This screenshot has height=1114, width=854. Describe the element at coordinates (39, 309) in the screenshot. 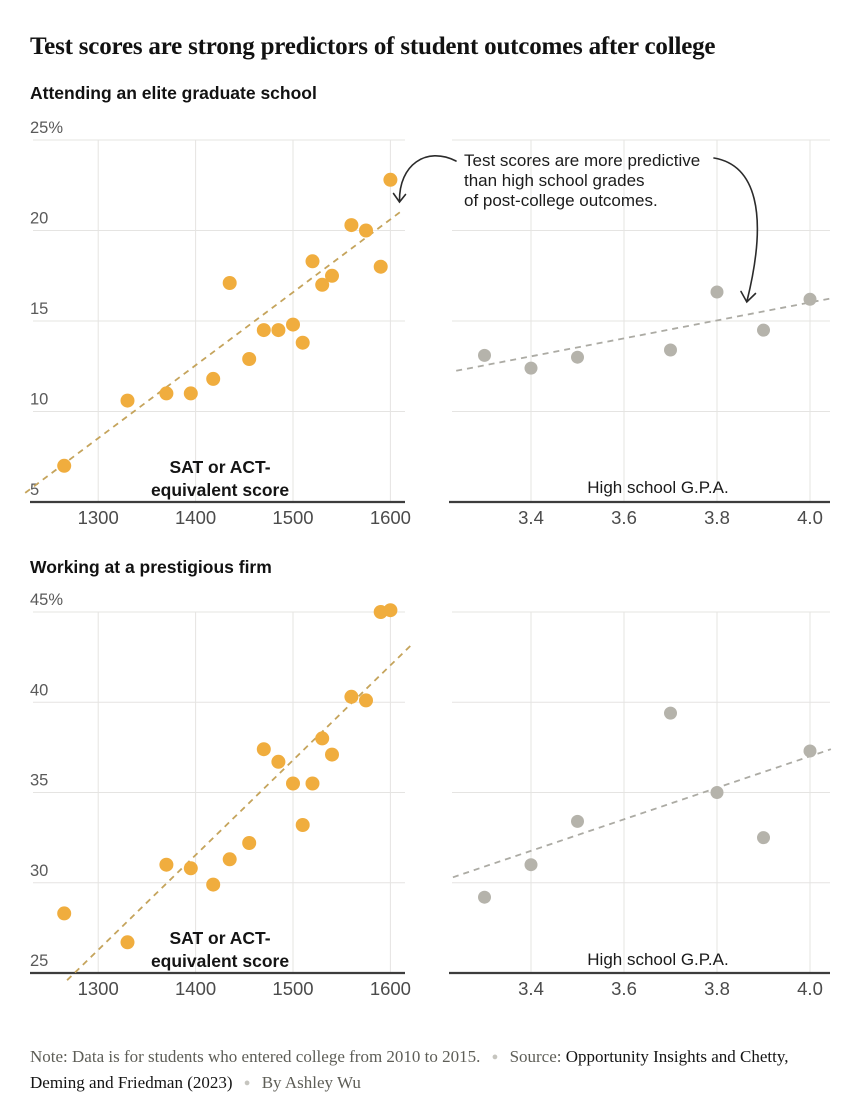

I see `y-tick-label: 15` at that location.